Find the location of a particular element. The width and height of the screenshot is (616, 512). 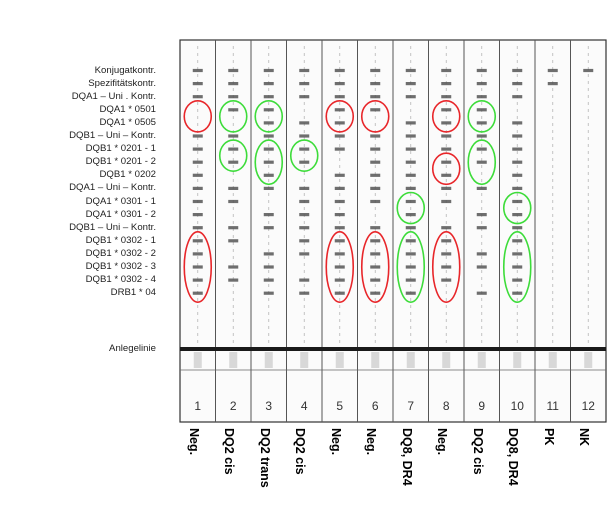

lane-result-text: NK is located at coordinates (584, 437).